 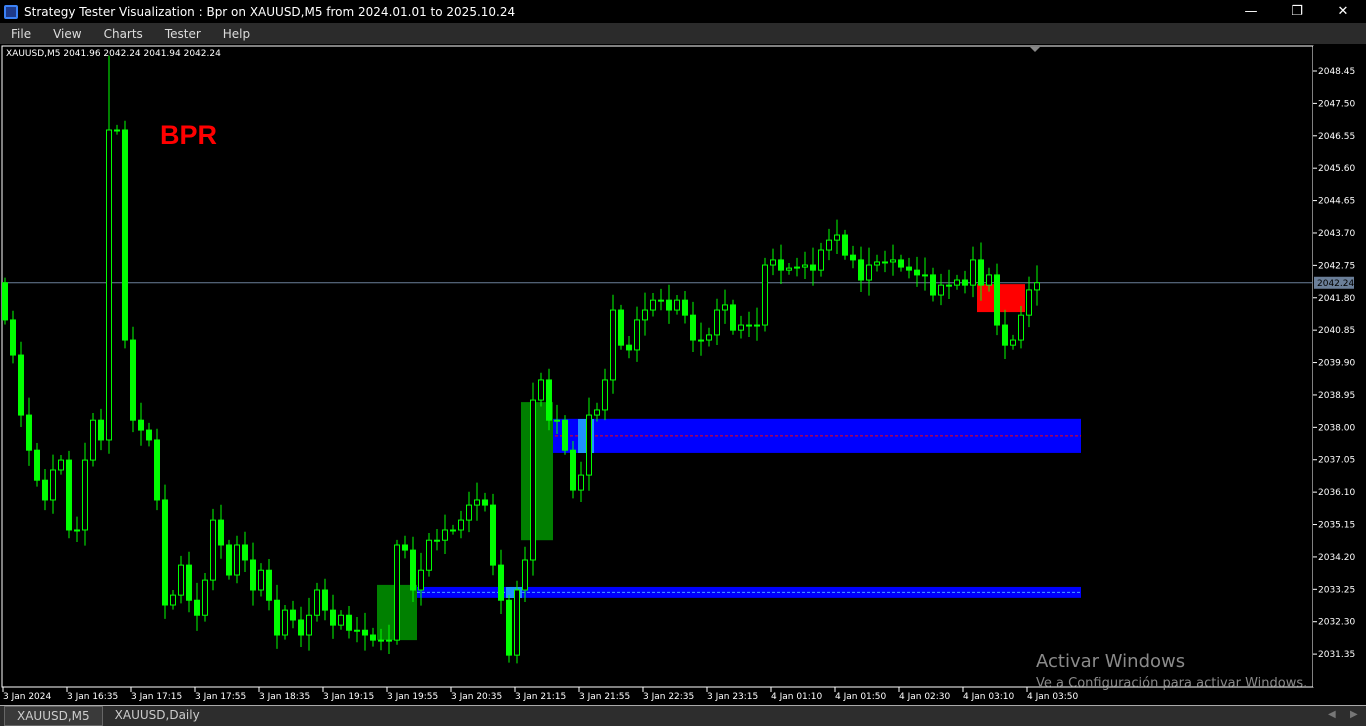 I want to click on minimize-button: —, so click(x=1251, y=11).